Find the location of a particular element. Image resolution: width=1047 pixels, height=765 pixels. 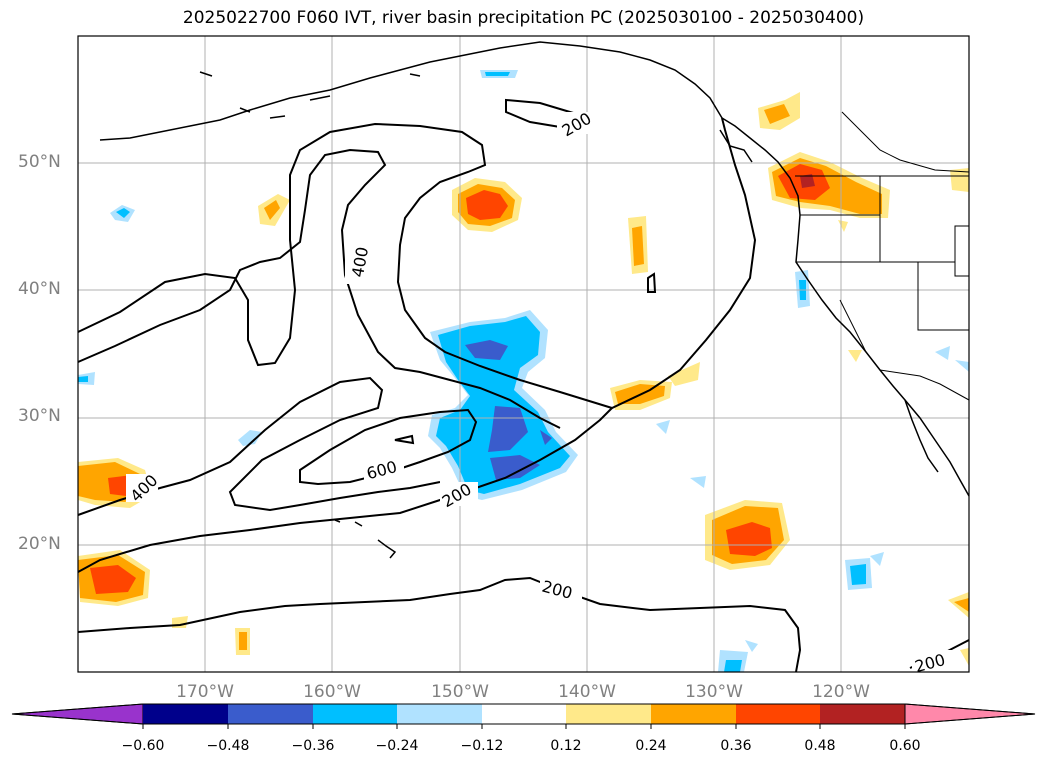

lon-tick-label: 130°W is located at coordinates (714, 692).